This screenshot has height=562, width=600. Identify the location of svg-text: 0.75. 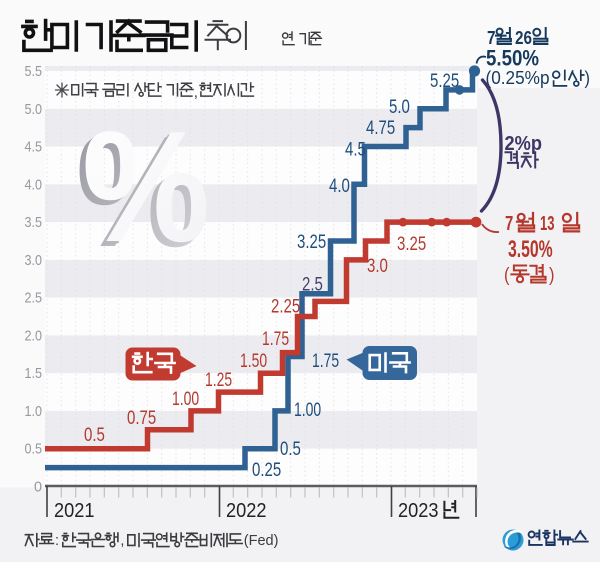
(141, 418).